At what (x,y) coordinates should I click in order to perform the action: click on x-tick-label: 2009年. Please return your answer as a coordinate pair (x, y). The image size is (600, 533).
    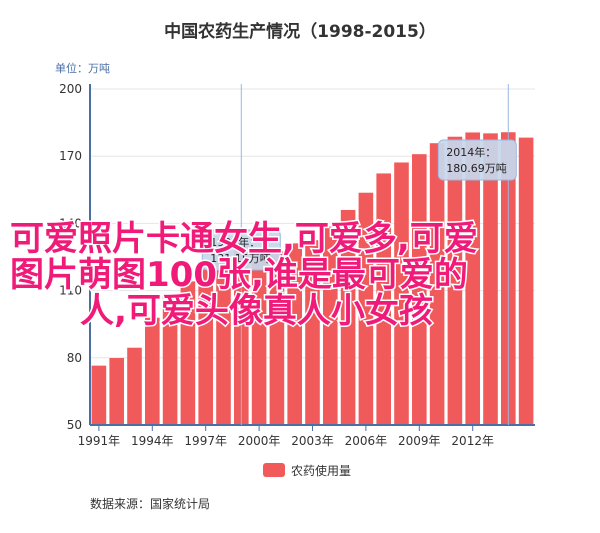
    Looking at the image, I should click on (419, 441).